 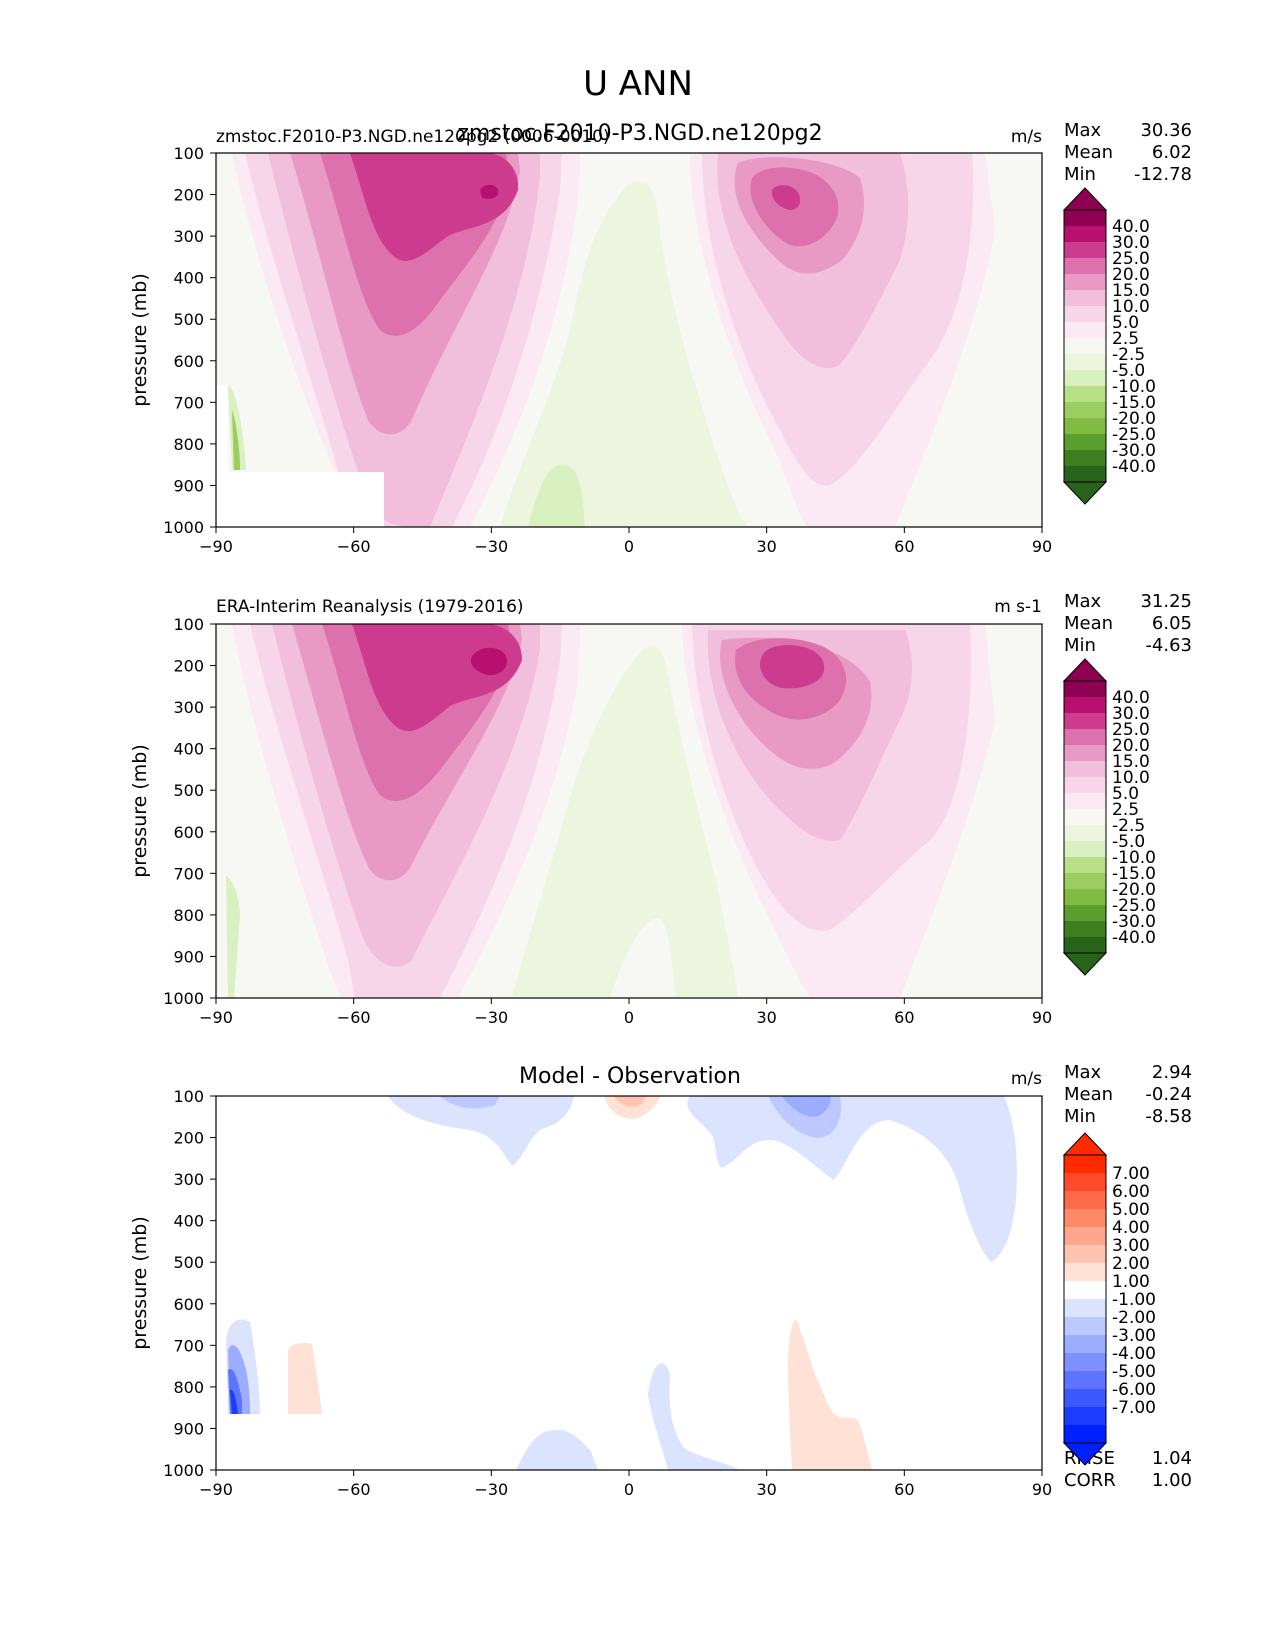 I want to click on panel-reference-xtick-label-5: 60, so click(x=904, y=1017).